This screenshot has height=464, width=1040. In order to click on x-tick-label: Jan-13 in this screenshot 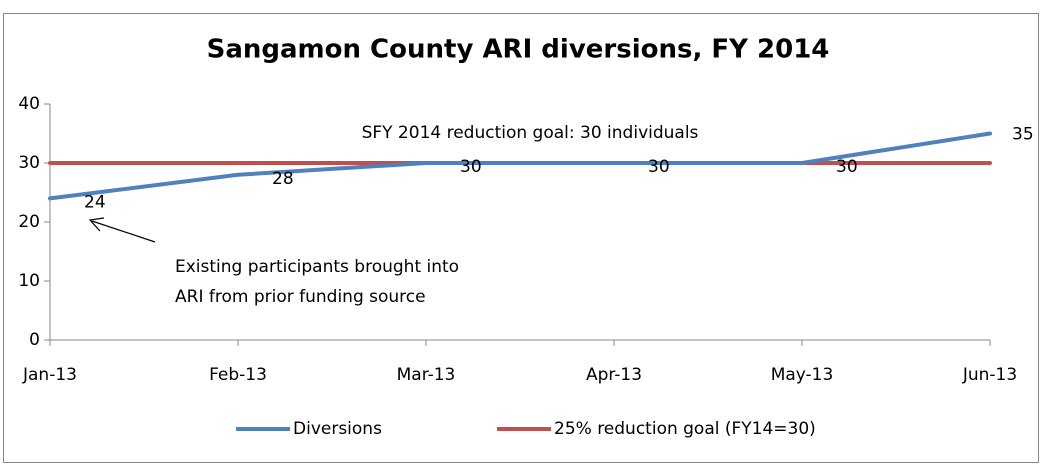, I will do `click(49, 375)`.